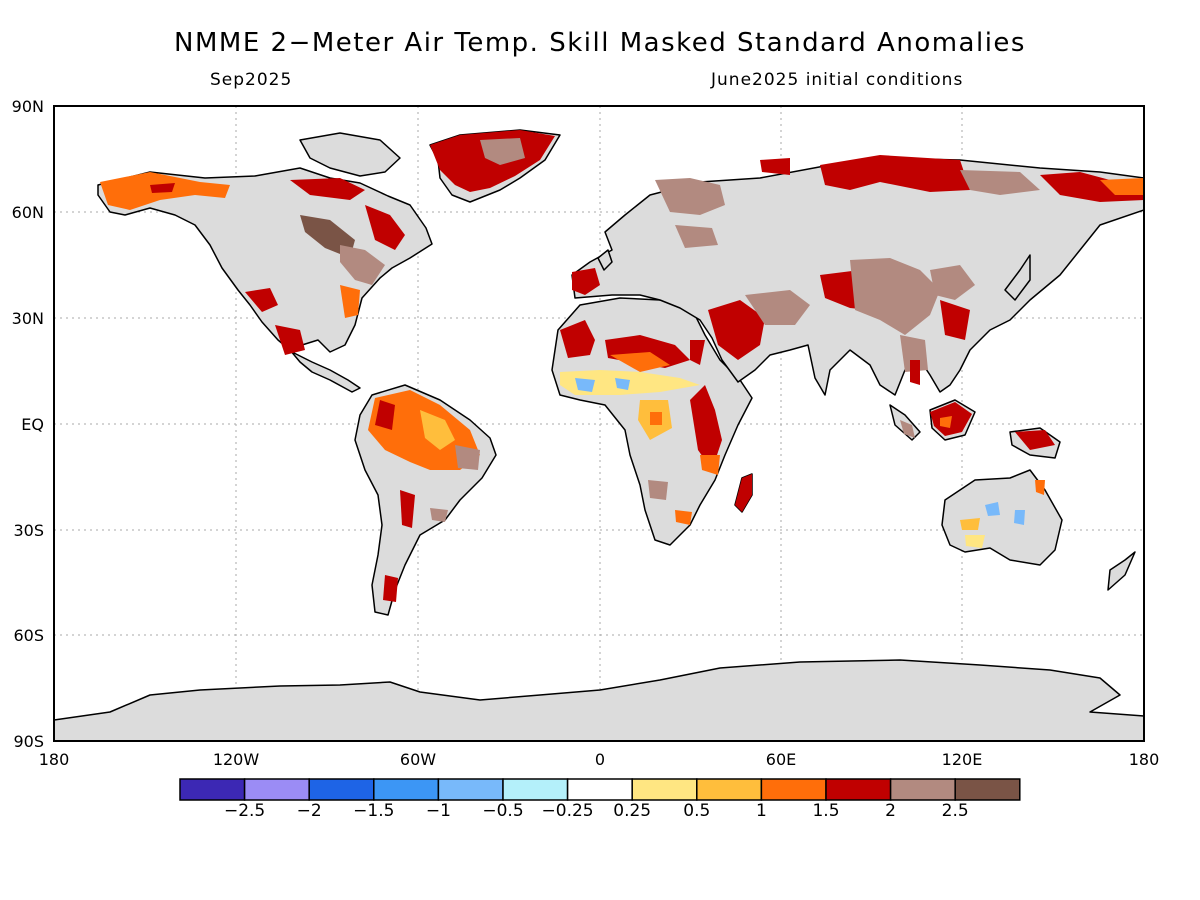 The width and height of the screenshot is (1200, 900). I want to click on y-tick-30s: 30S, so click(28, 530).